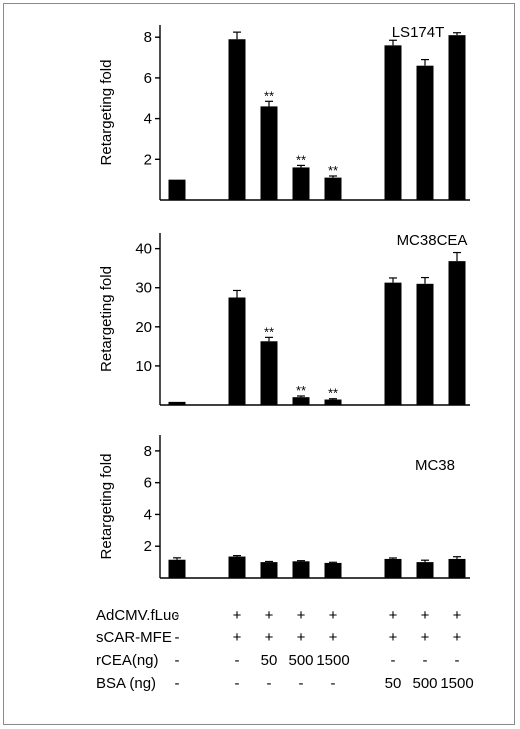 This screenshot has width=520, height=729. Describe the element at coordinates (126, 683) in the screenshot. I see `condition-label: BSA (ng)` at that location.